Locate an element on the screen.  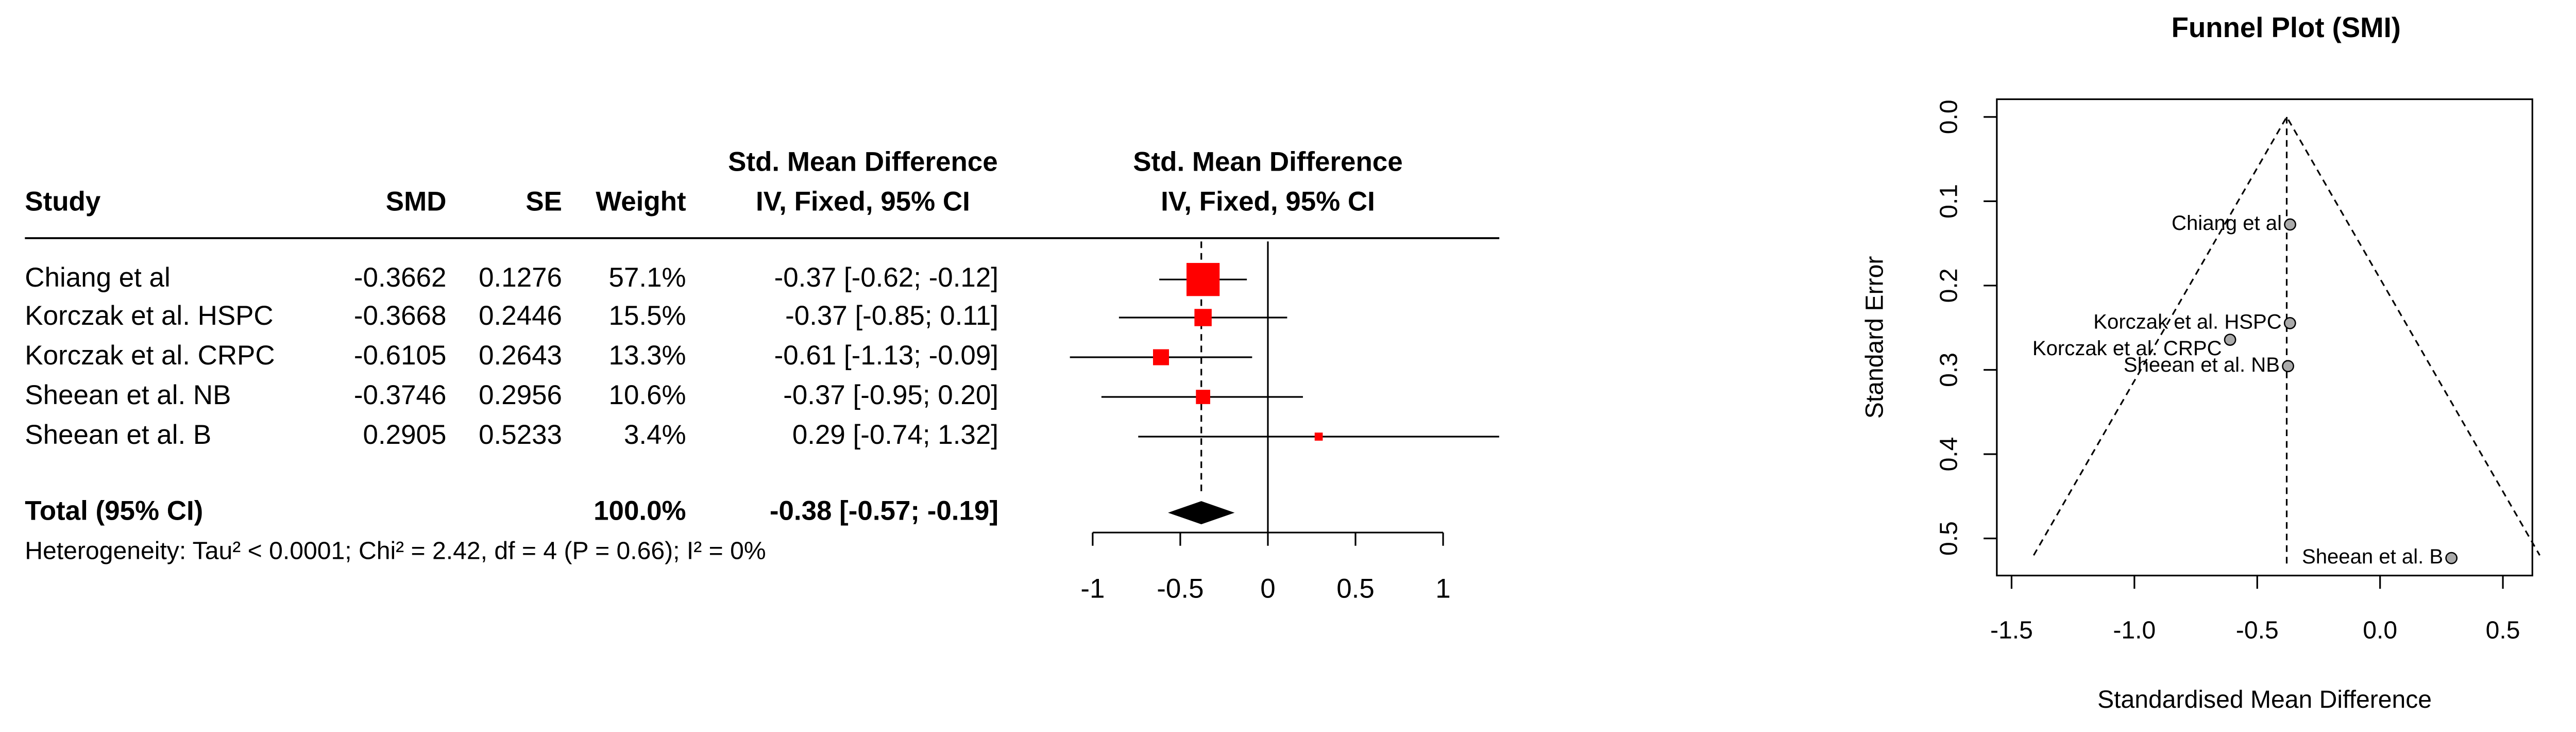
se: 0.1276 is located at coordinates (520, 277).